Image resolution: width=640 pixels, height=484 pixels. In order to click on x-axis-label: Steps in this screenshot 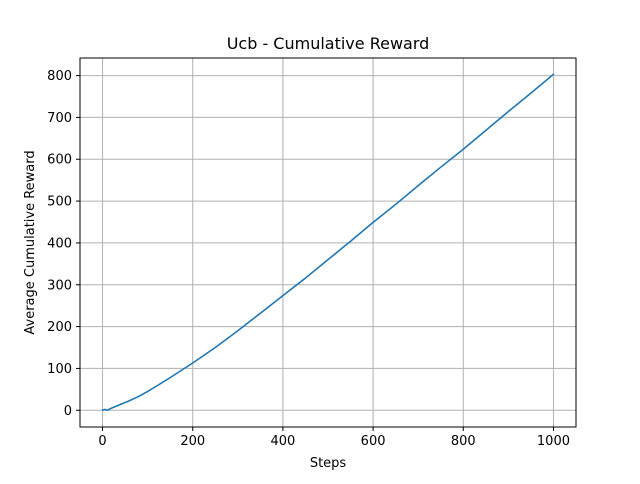, I will do `click(328, 463)`.